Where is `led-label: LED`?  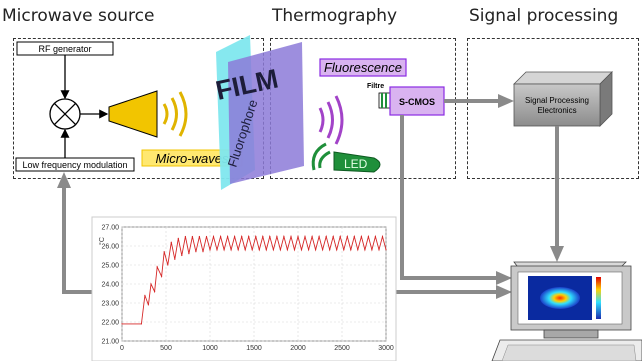
led-label: LED is located at coordinates (356, 164).